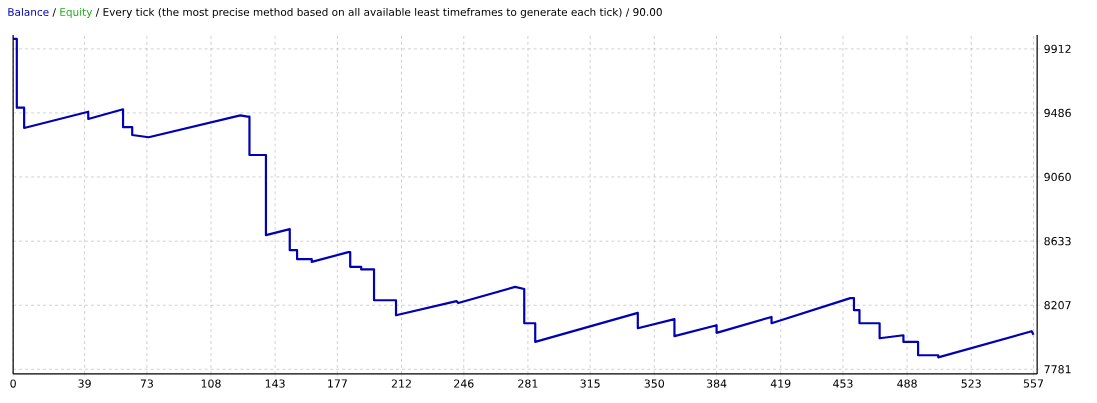 This screenshot has width=1097, height=403. Describe the element at coordinates (275, 383) in the screenshot. I see `x-tick-label: 143` at that location.